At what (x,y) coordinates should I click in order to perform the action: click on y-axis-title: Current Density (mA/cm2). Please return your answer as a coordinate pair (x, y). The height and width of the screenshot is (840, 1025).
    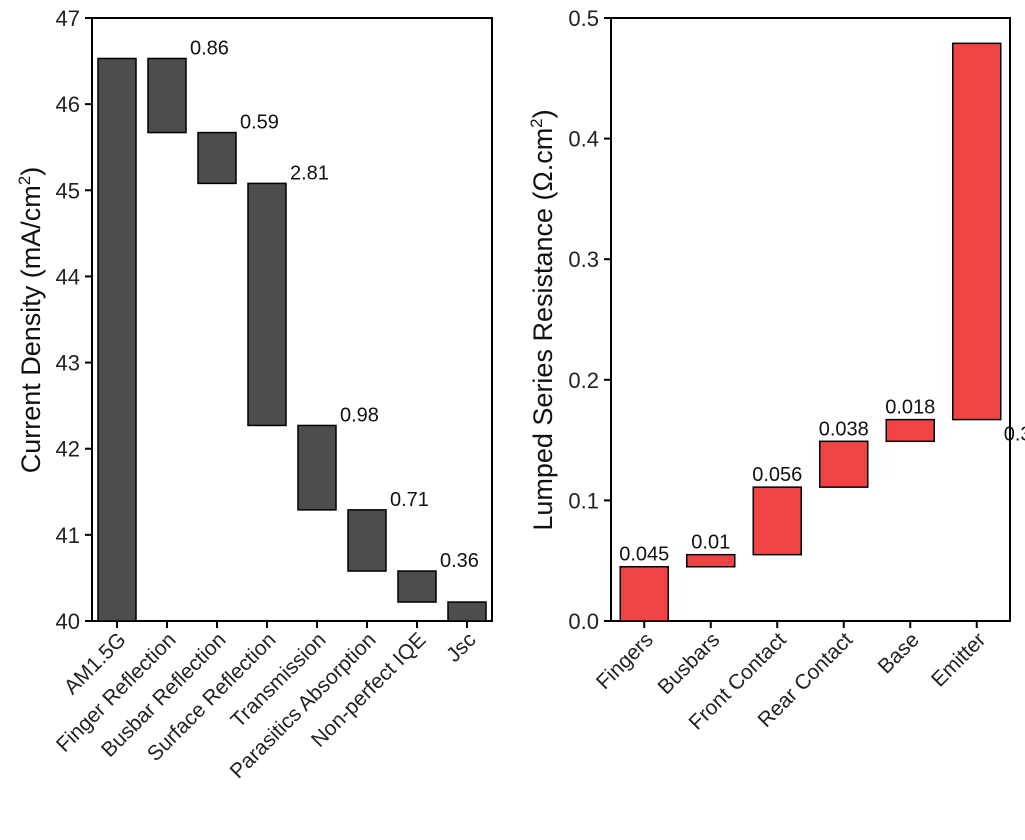
    Looking at the image, I should click on (30, 320).